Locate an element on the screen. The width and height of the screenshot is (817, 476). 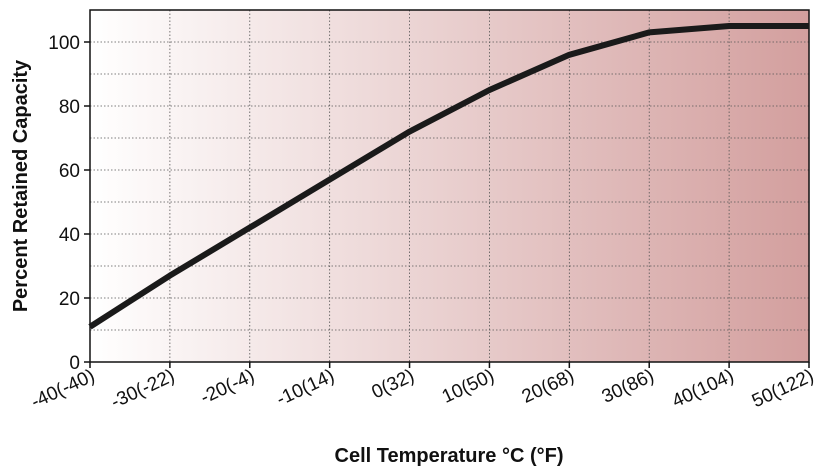
x-tick-label: 50(122) is located at coordinates (783, 388).